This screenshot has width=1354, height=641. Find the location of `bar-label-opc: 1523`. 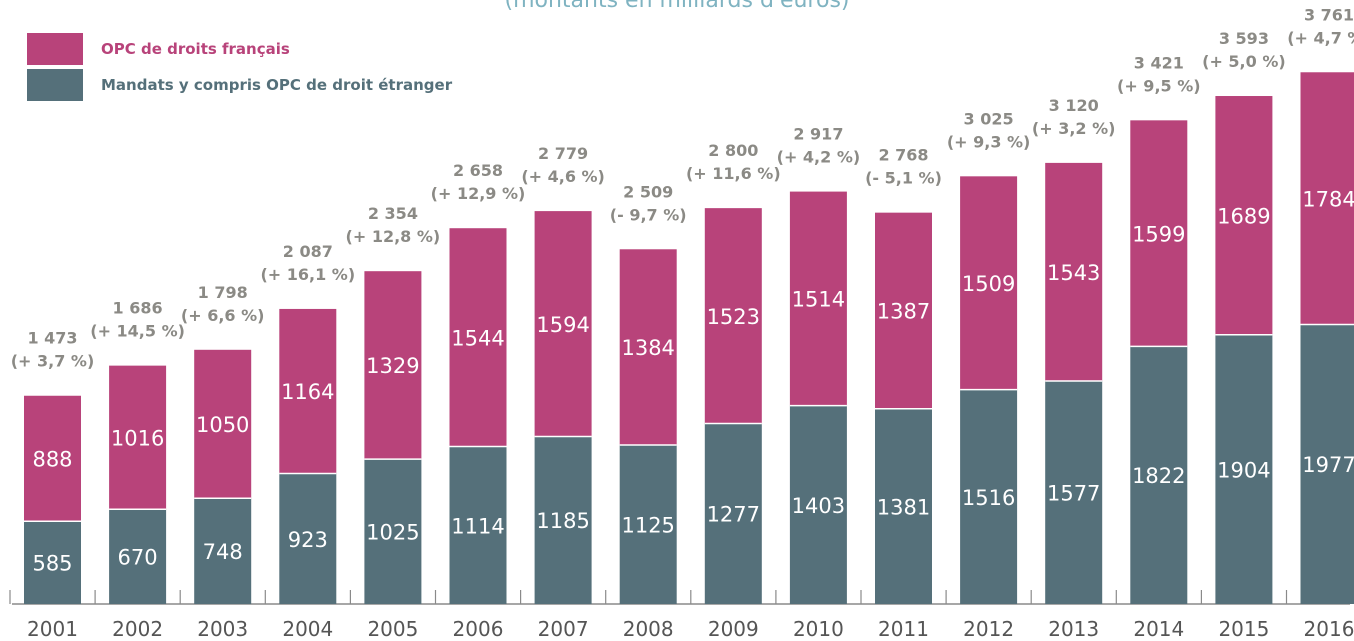

bar-label-opc: 1523 is located at coordinates (733, 317).